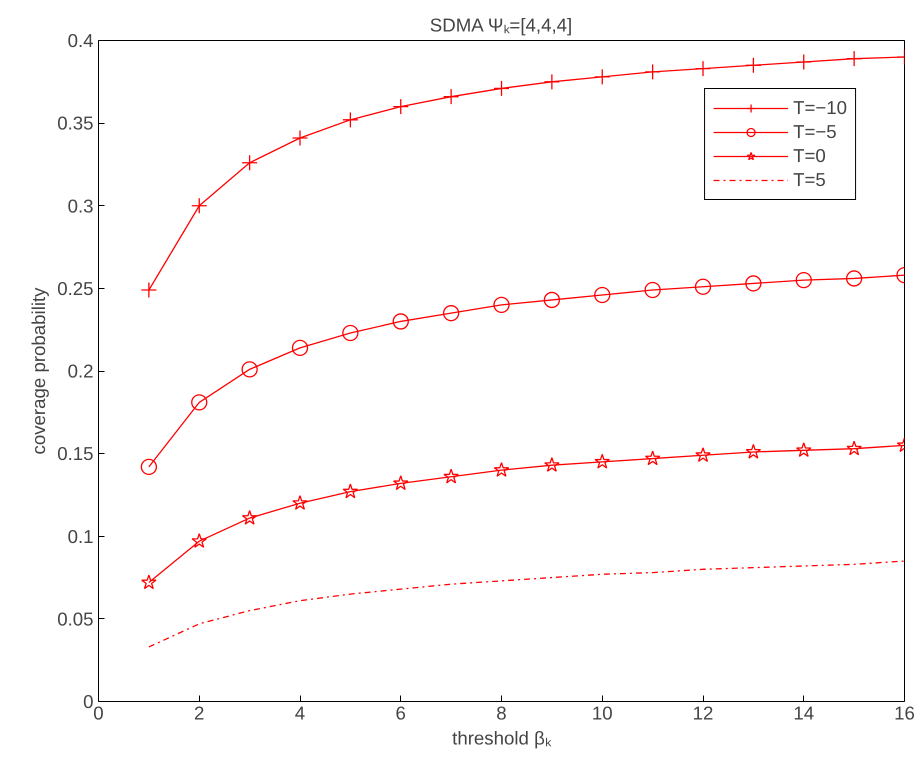 This screenshot has height=761, width=921. I want to click on x-tick-label: 12, so click(703, 713).